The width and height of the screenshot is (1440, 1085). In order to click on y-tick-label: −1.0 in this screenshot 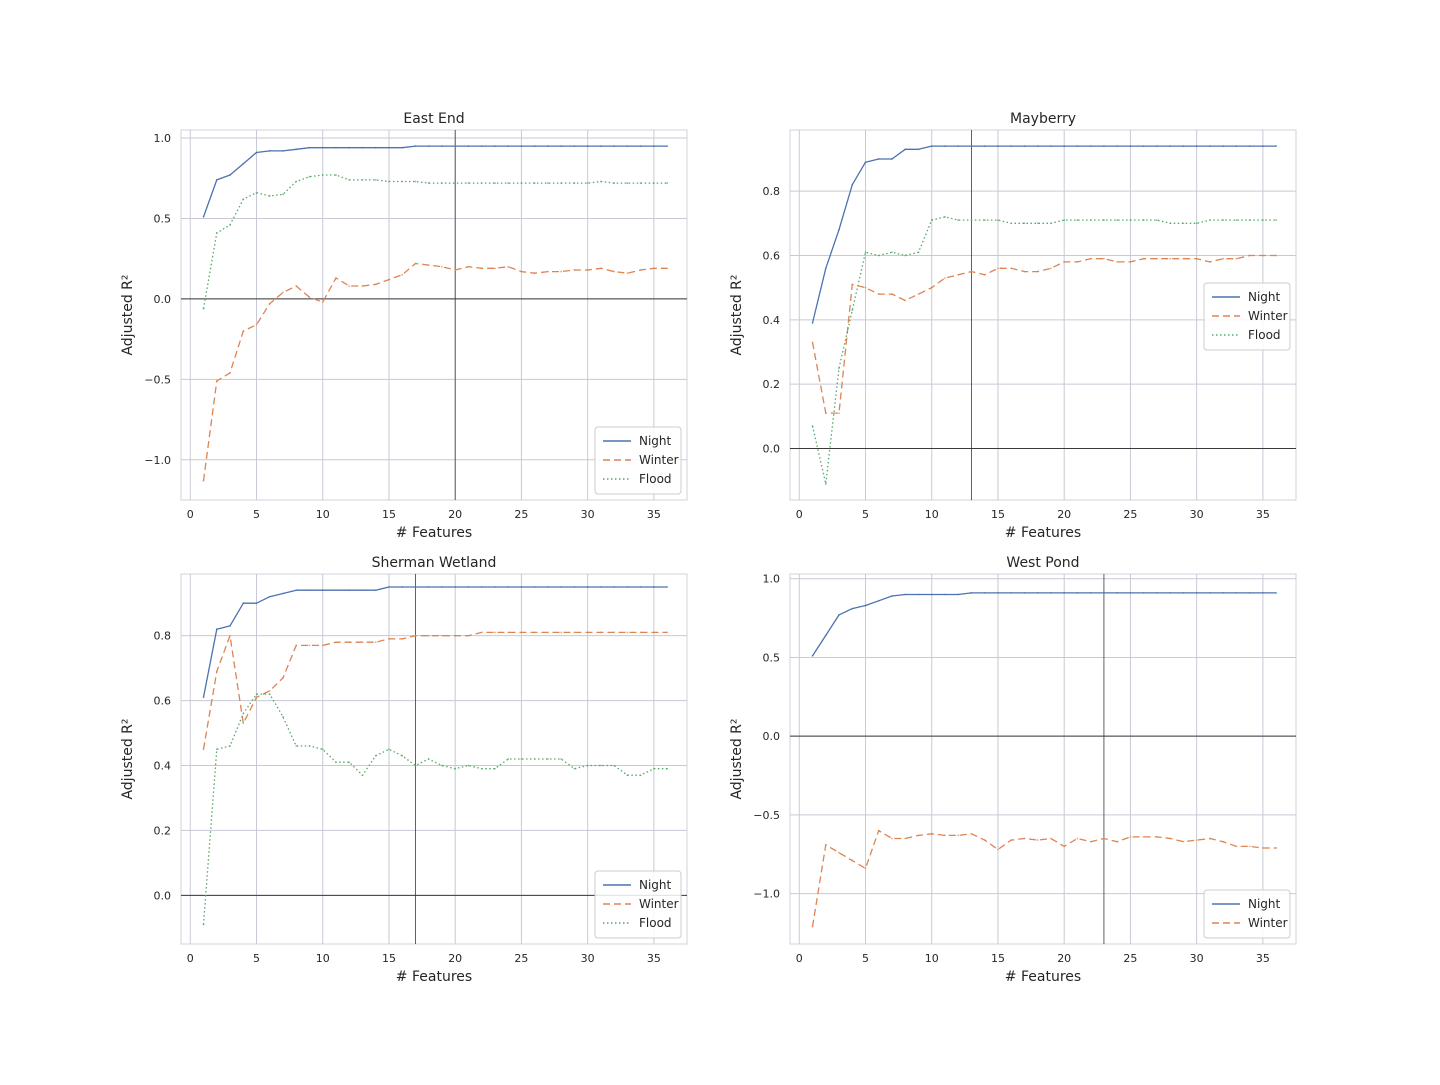, I will do `click(766, 894)`.